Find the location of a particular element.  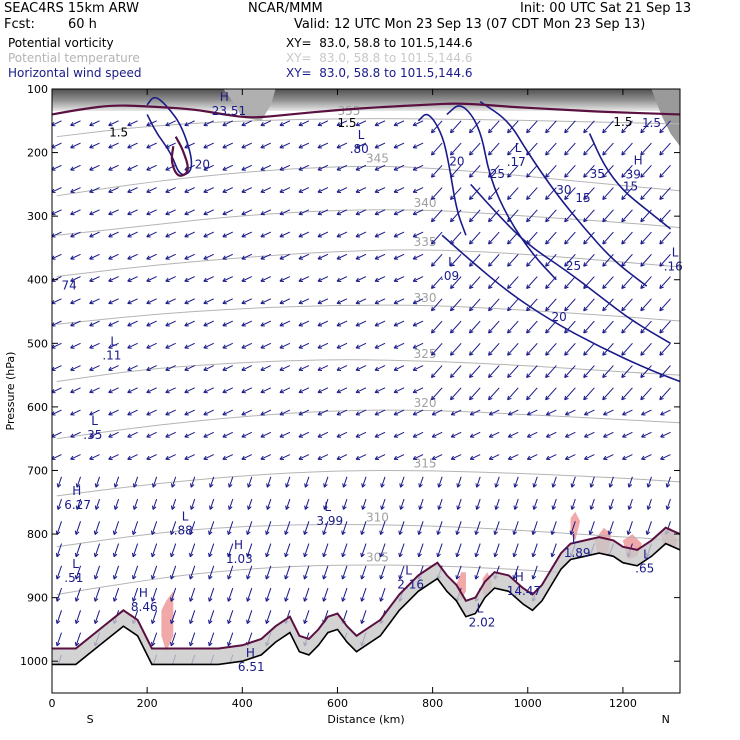

y-tick-label: 200 is located at coordinates (37, 153).